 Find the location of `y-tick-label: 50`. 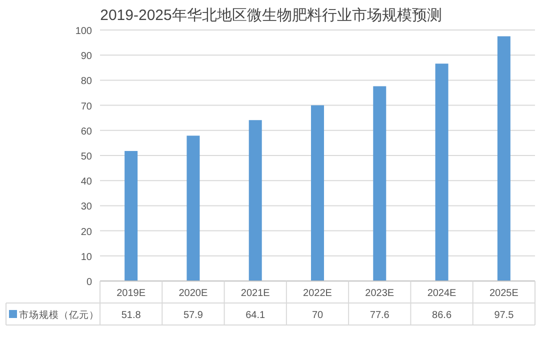

y-tick-label: 50 is located at coordinates (86, 157).